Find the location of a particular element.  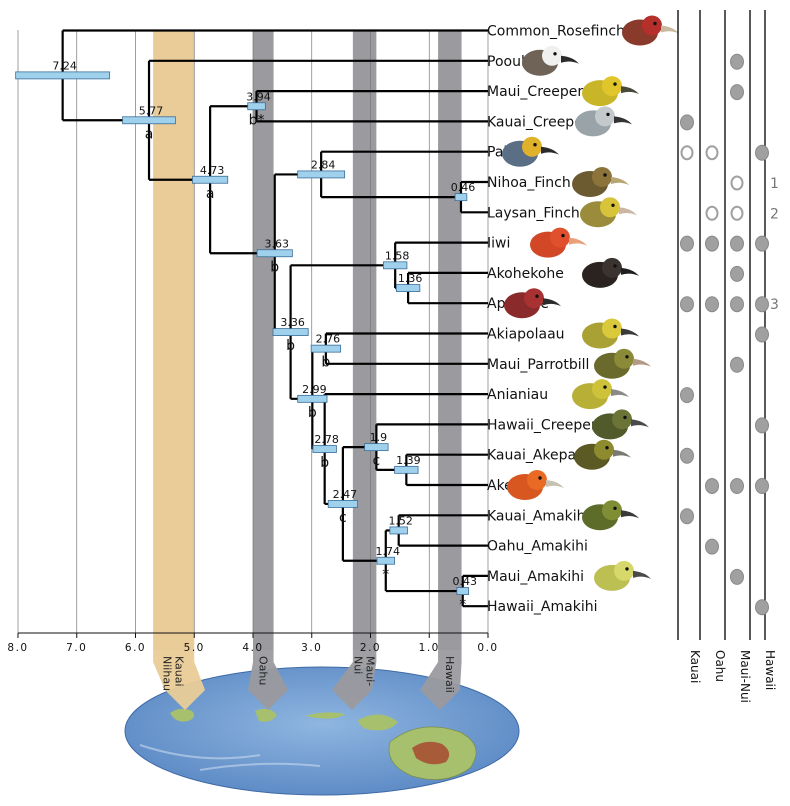

node-age-label: 1.74 is located at coordinates (388, 551).